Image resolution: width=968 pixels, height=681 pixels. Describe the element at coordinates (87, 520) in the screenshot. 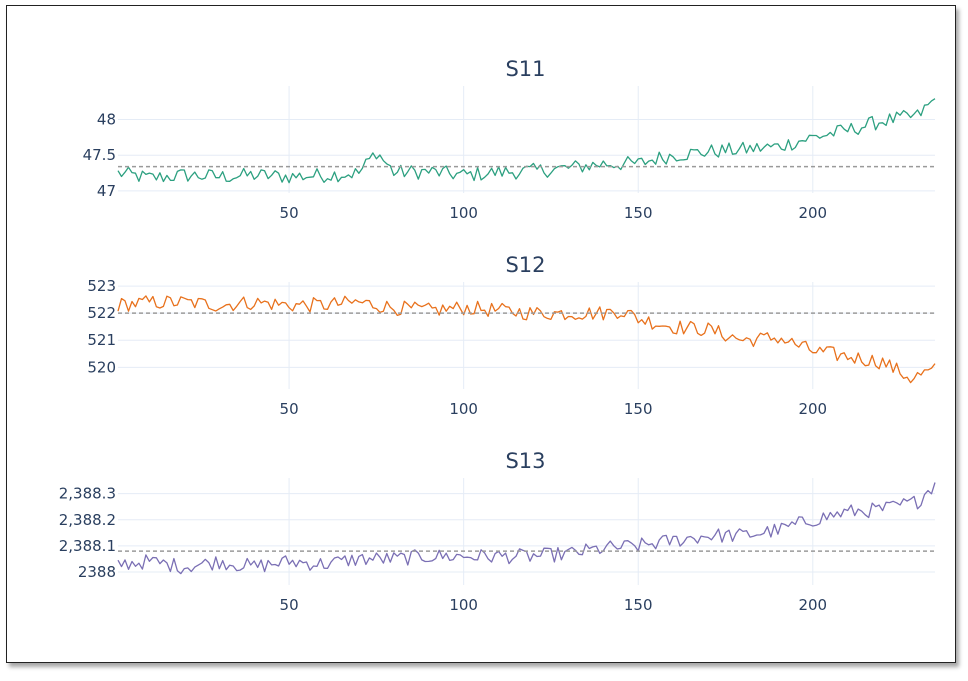

I see `y-tick-label: 2,388.2` at that location.